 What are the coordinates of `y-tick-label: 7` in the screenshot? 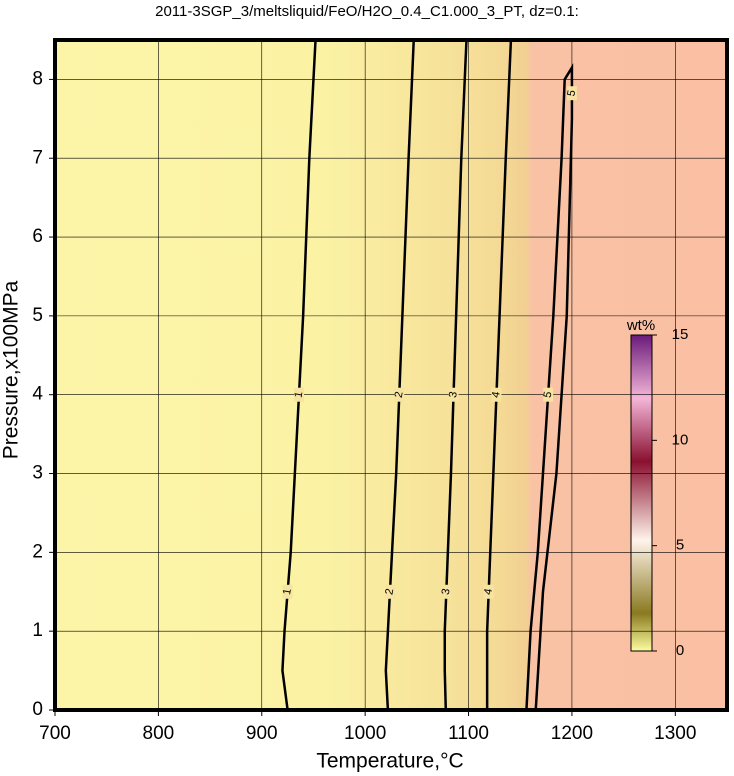 It's located at (37, 157).